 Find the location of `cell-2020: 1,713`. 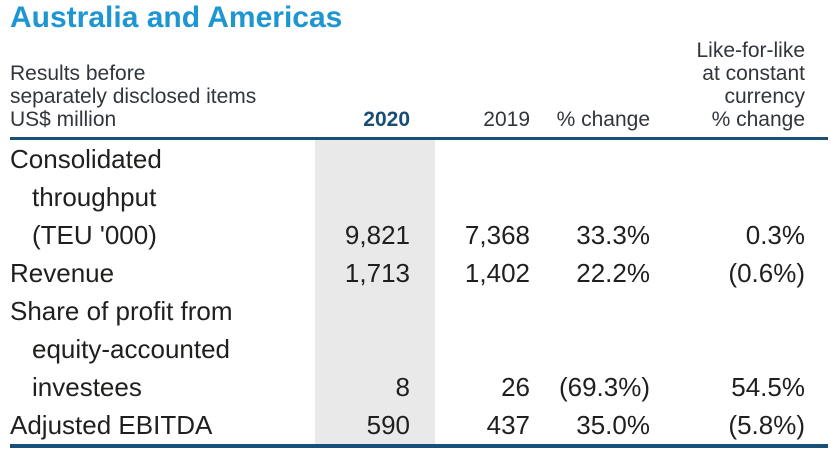

cell-2020: 1,713 is located at coordinates (375, 273).